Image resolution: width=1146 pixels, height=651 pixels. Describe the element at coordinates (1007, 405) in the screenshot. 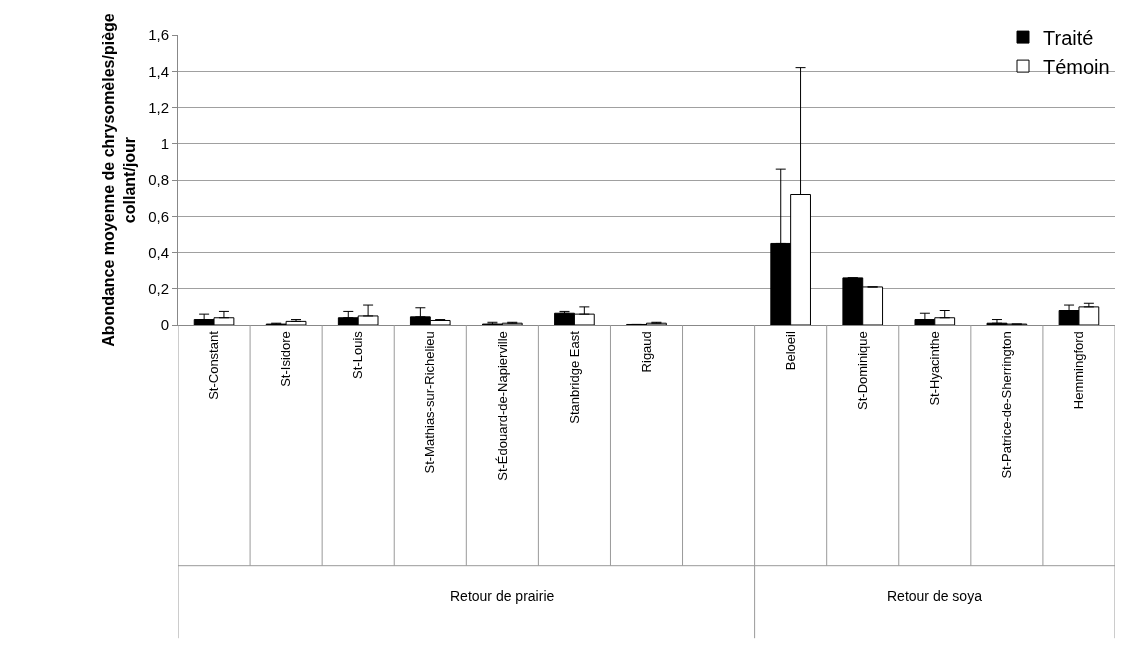

I see `x-tick-label: St-Patrice-de-Sherrington` at that location.